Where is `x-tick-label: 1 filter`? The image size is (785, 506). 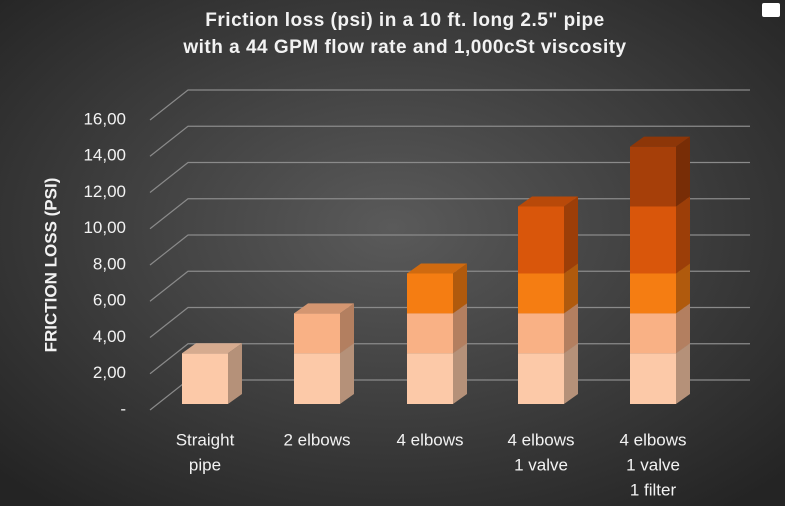
x-tick-label: 1 filter is located at coordinates (653, 489).